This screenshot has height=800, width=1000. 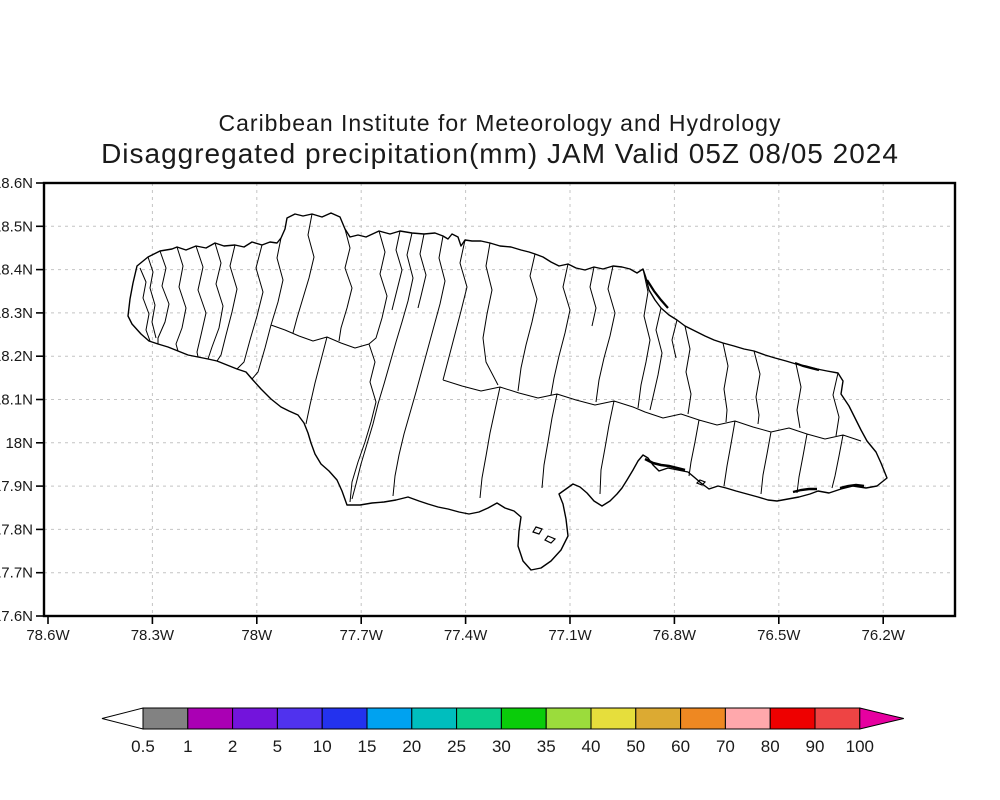 I want to click on colorbar-tick-label: 40, so click(x=591, y=746).